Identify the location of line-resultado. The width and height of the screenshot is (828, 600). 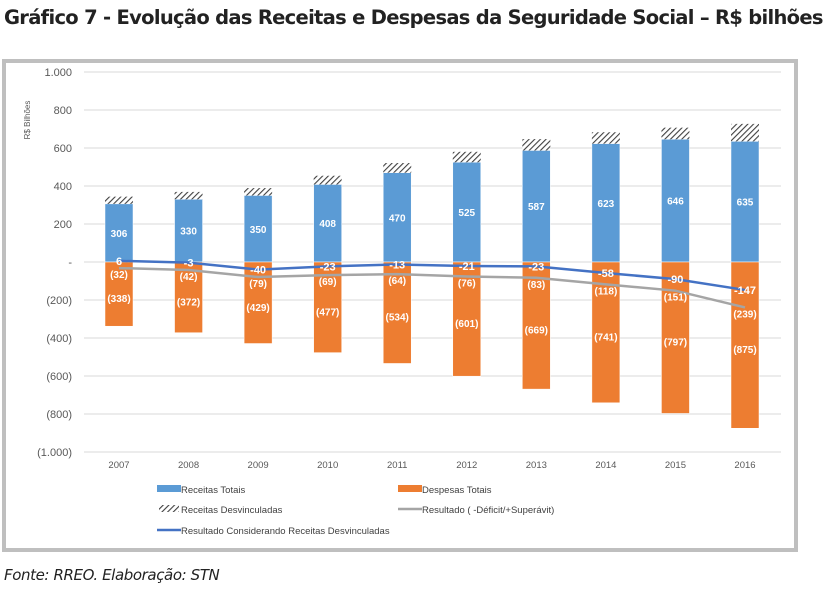
(432, 287).